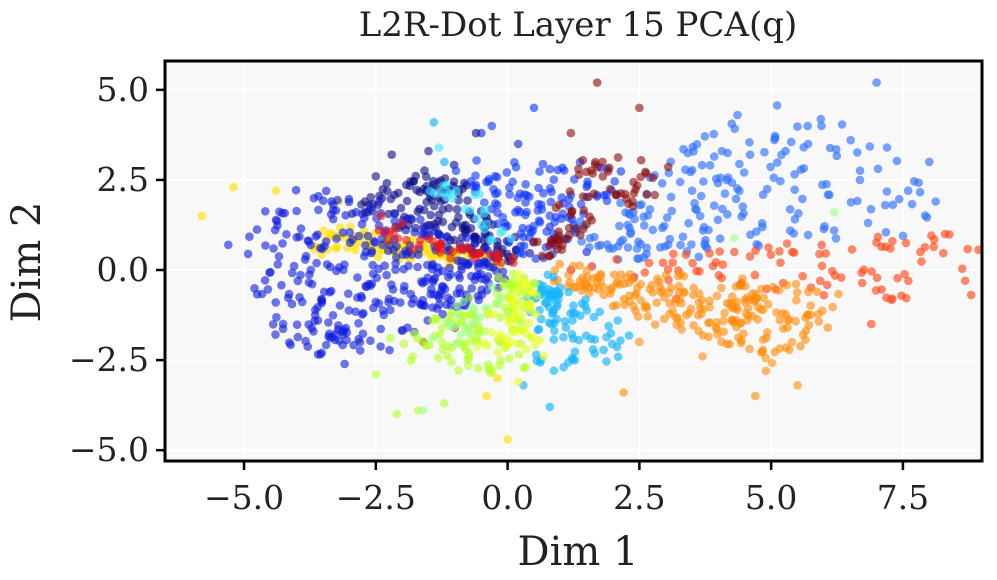  What do you see at coordinates (578, 25) in the screenshot?
I see `chart-title: L2R-Dot Layer 15 PCA(q)` at bounding box center [578, 25].